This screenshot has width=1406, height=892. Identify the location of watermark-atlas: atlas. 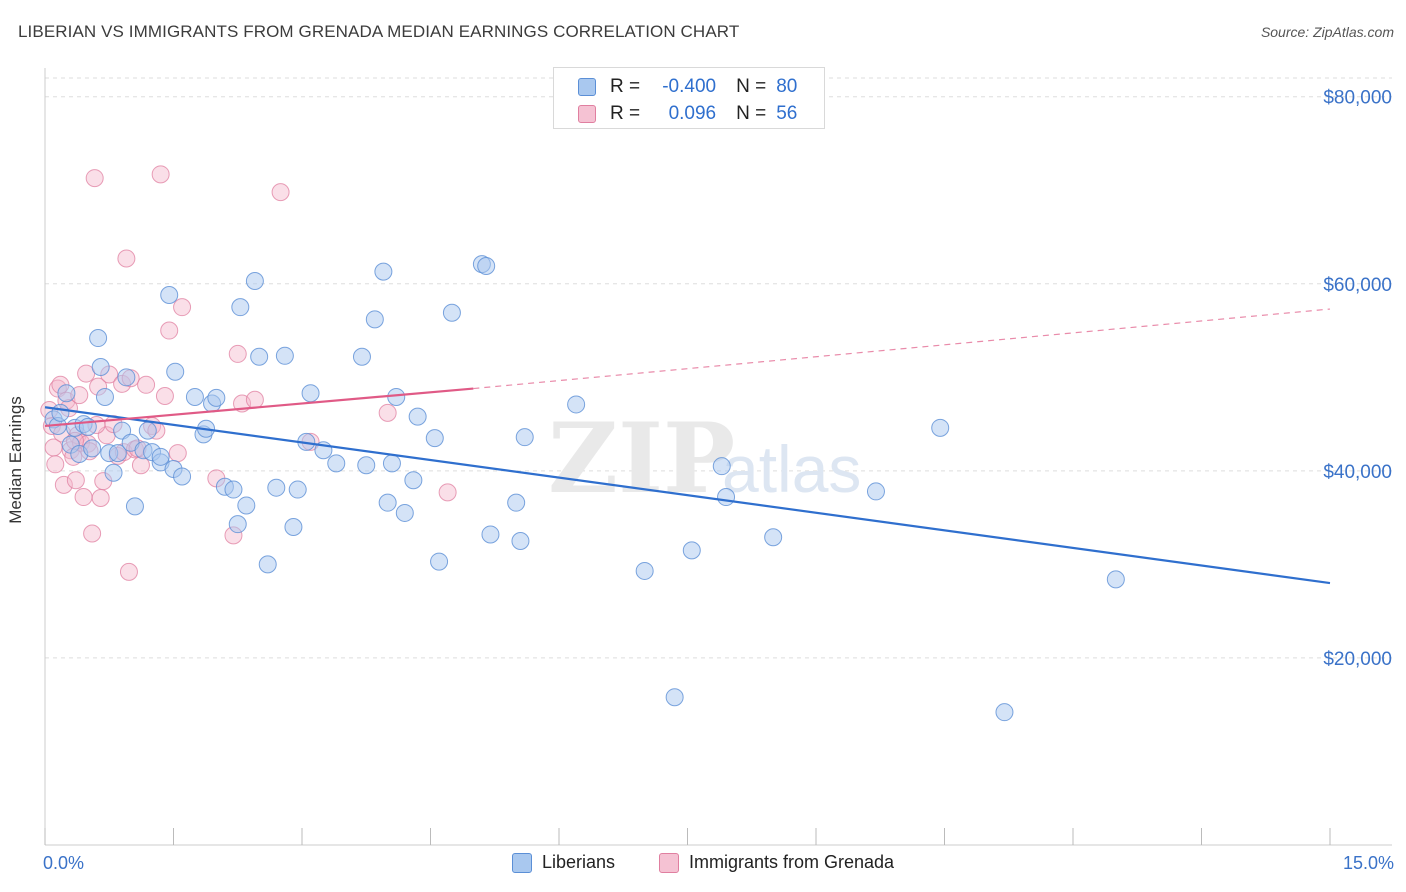
(791, 469).